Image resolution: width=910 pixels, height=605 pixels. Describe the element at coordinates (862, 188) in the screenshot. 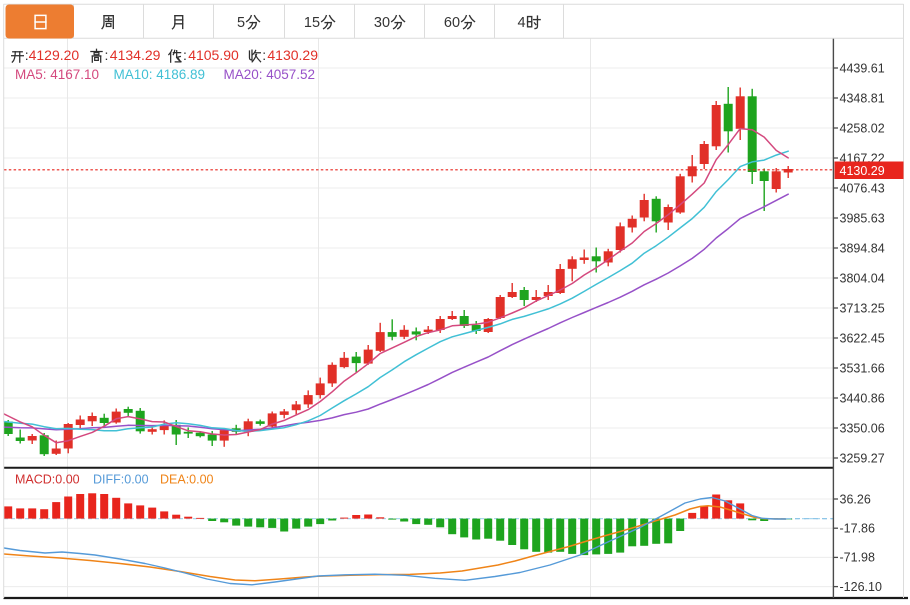

I see `svg-text: 4076.43` at that location.